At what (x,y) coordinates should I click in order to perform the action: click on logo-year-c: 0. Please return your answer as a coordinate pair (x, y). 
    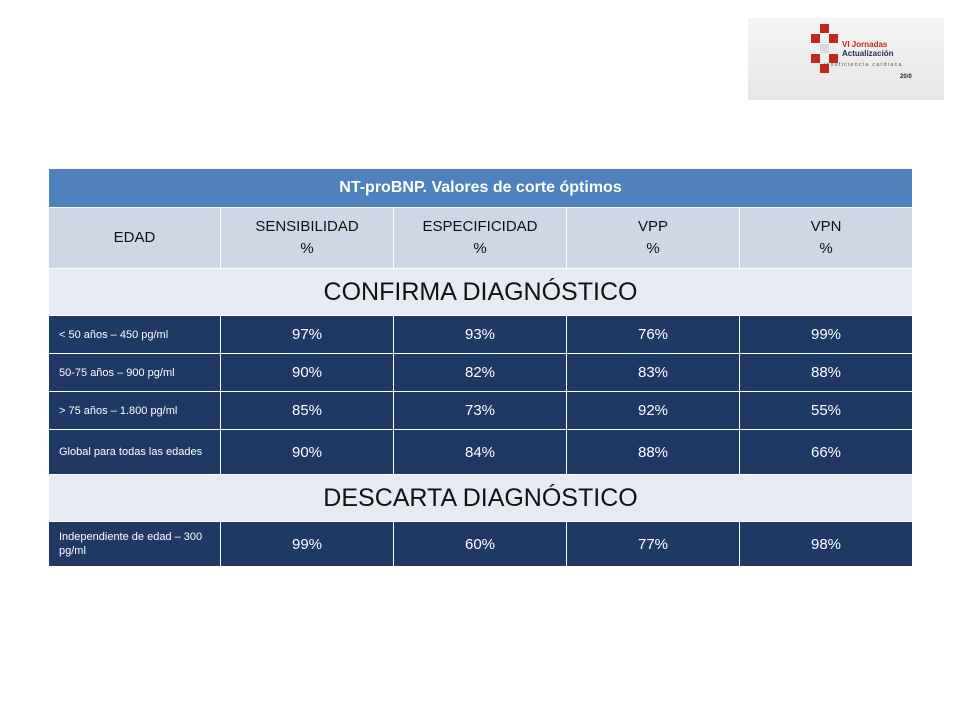
    Looking at the image, I should click on (910, 77).